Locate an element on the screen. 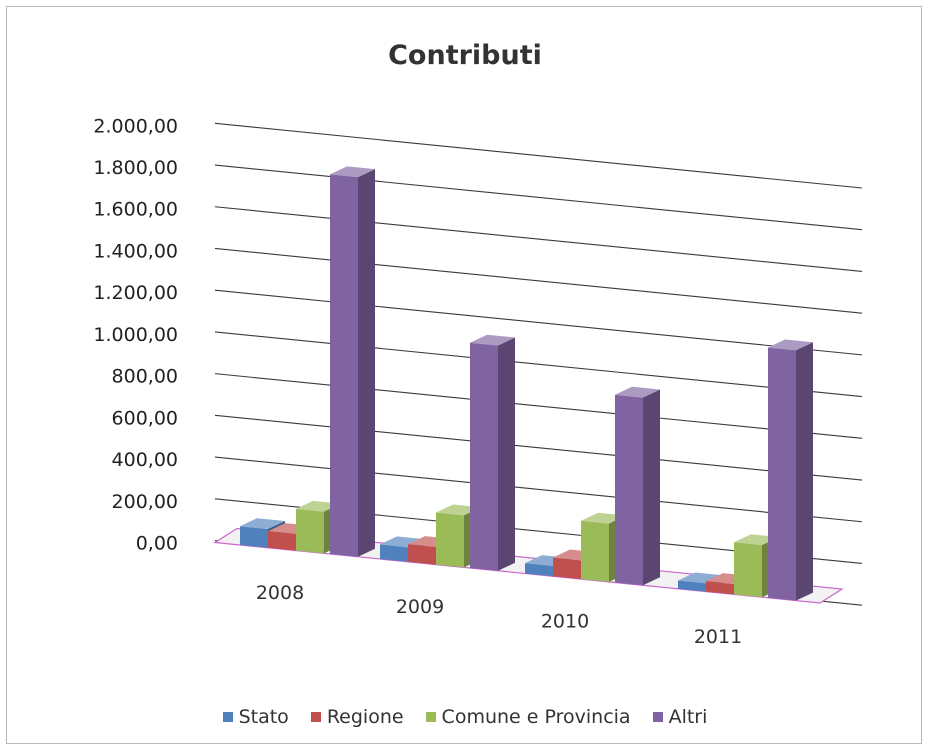 The width and height of the screenshot is (930, 751). y-tick-label: 1.000,00 is located at coordinates (135, 335).